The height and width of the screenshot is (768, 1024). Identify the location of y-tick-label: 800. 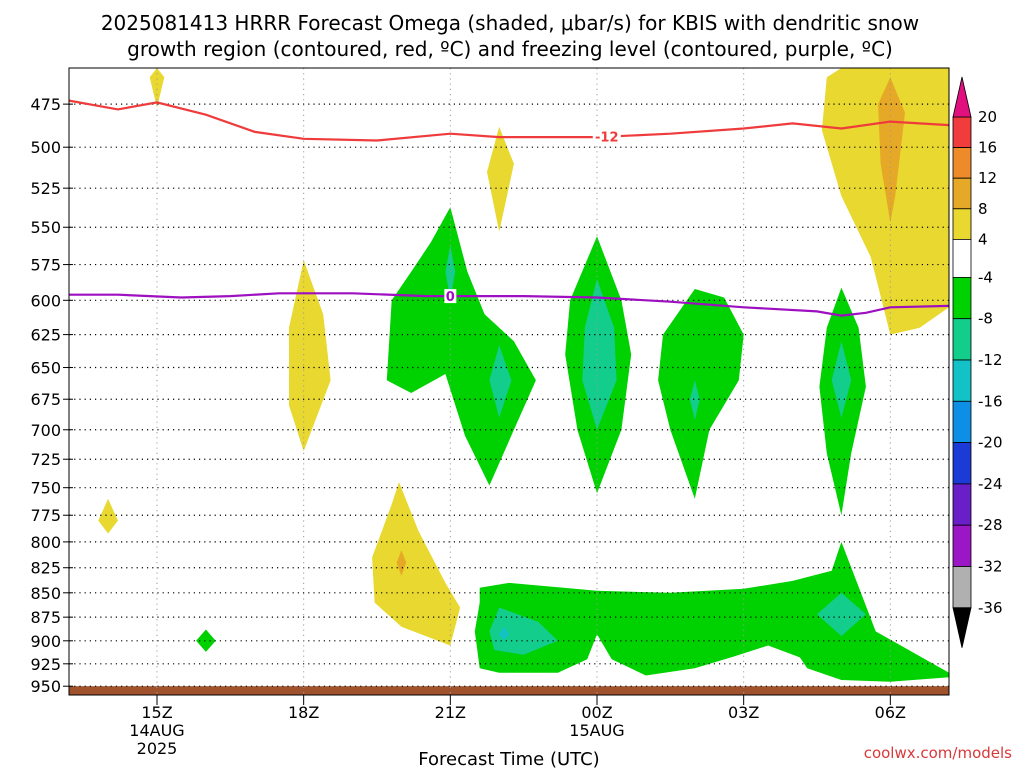
(45, 542).